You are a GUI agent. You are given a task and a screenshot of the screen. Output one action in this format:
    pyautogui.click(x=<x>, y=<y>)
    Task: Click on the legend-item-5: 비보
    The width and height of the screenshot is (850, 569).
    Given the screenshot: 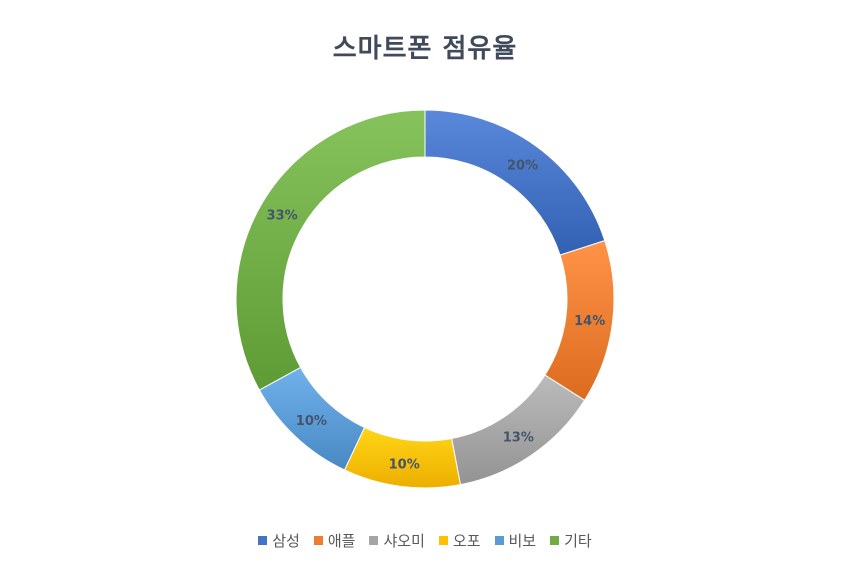 What is the action you would take?
    pyautogui.click(x=515, y=540)
    